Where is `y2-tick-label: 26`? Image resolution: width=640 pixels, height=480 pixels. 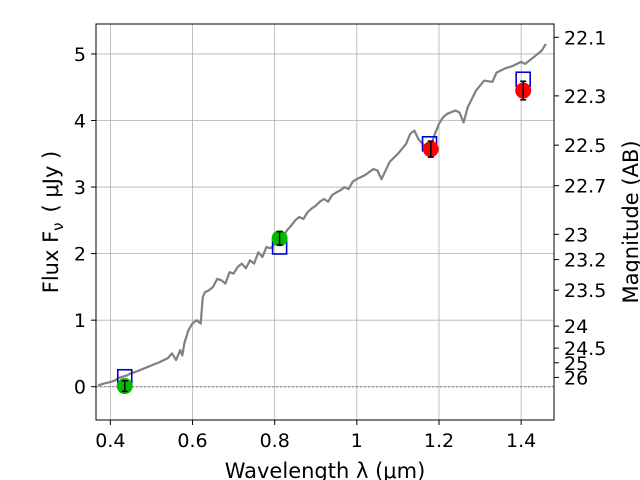
y2-tick-label: 26 is located at coordinates (576, 378).